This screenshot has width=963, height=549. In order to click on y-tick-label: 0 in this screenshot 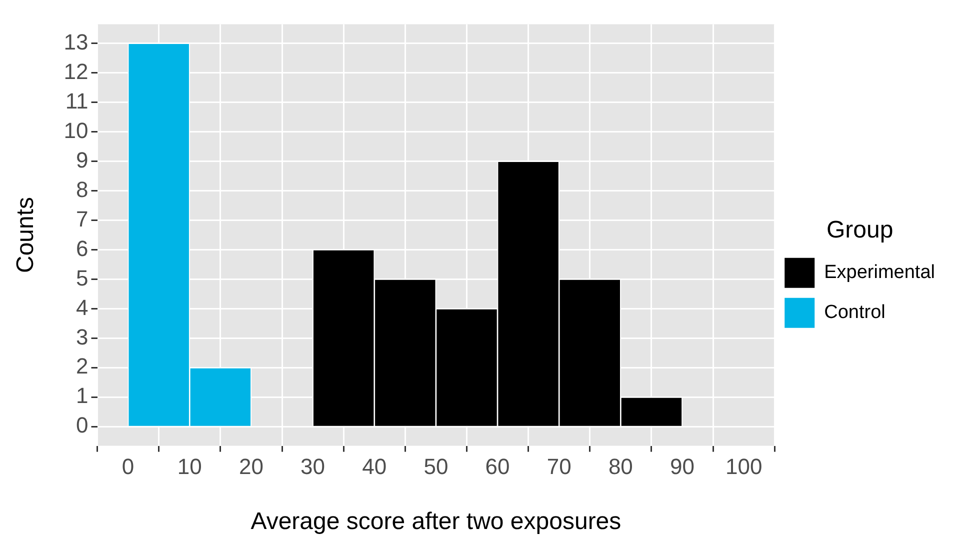, I will do `click(82, 425)`.